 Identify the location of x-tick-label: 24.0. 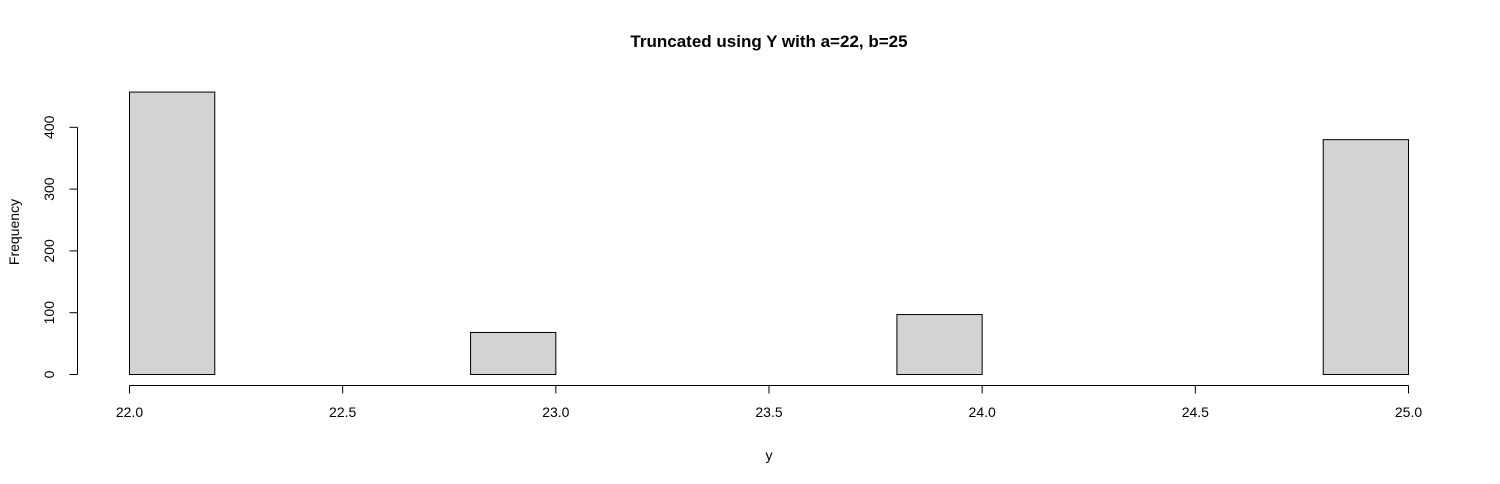
(982, 412).